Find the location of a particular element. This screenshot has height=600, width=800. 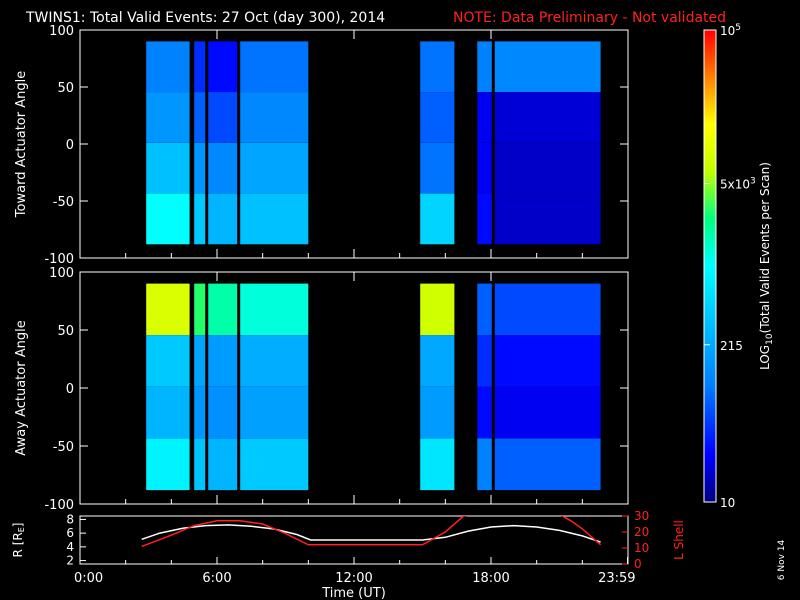

time-tick-label: 0:00 is located at coordinates (88, 578).